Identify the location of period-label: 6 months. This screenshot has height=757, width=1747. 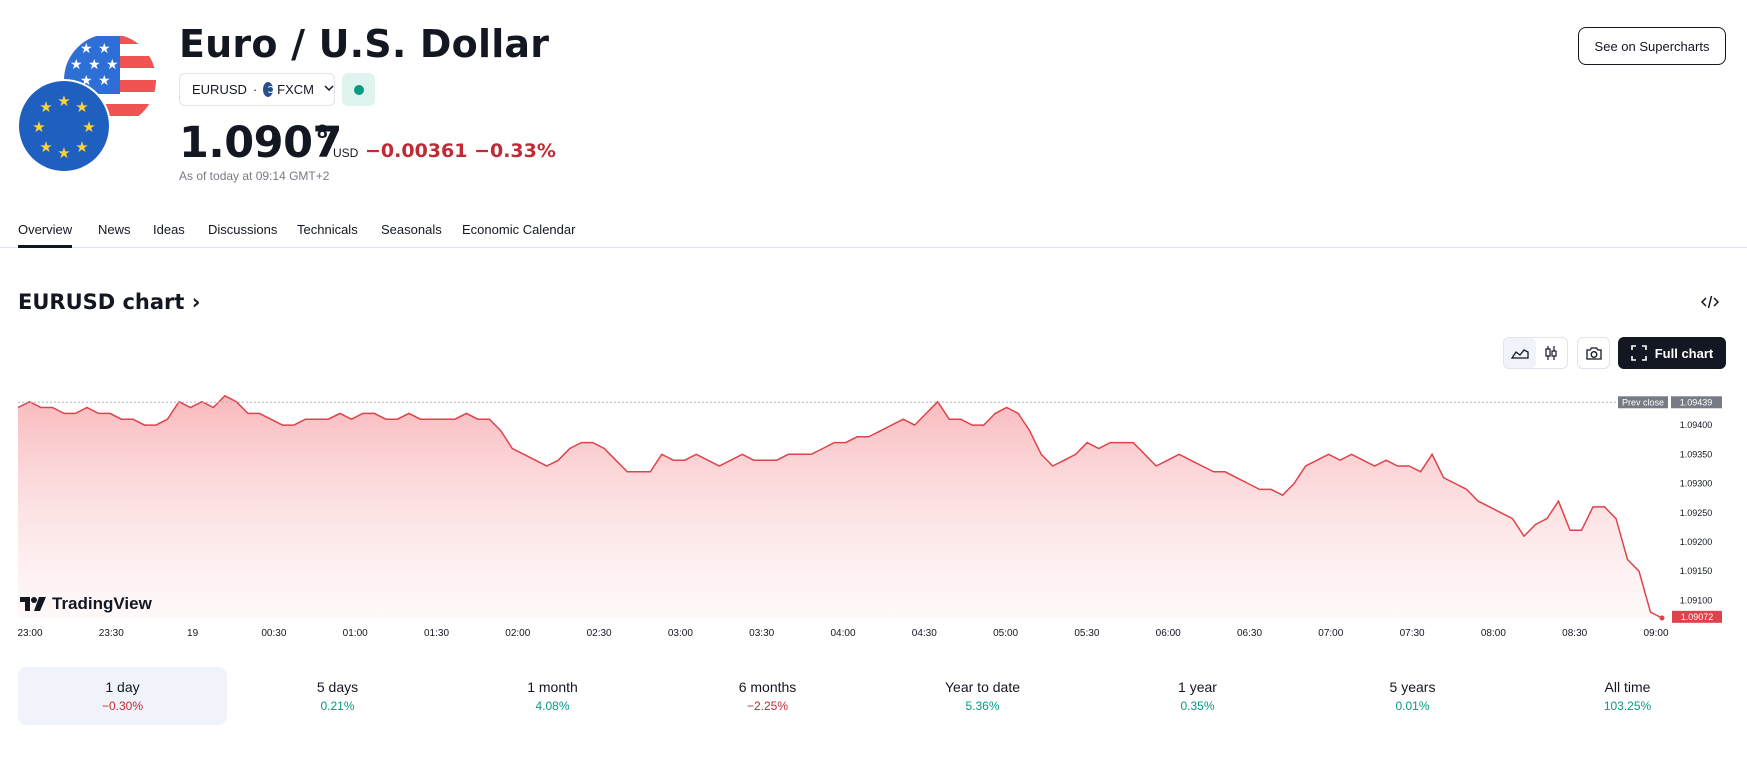
(767, 687).